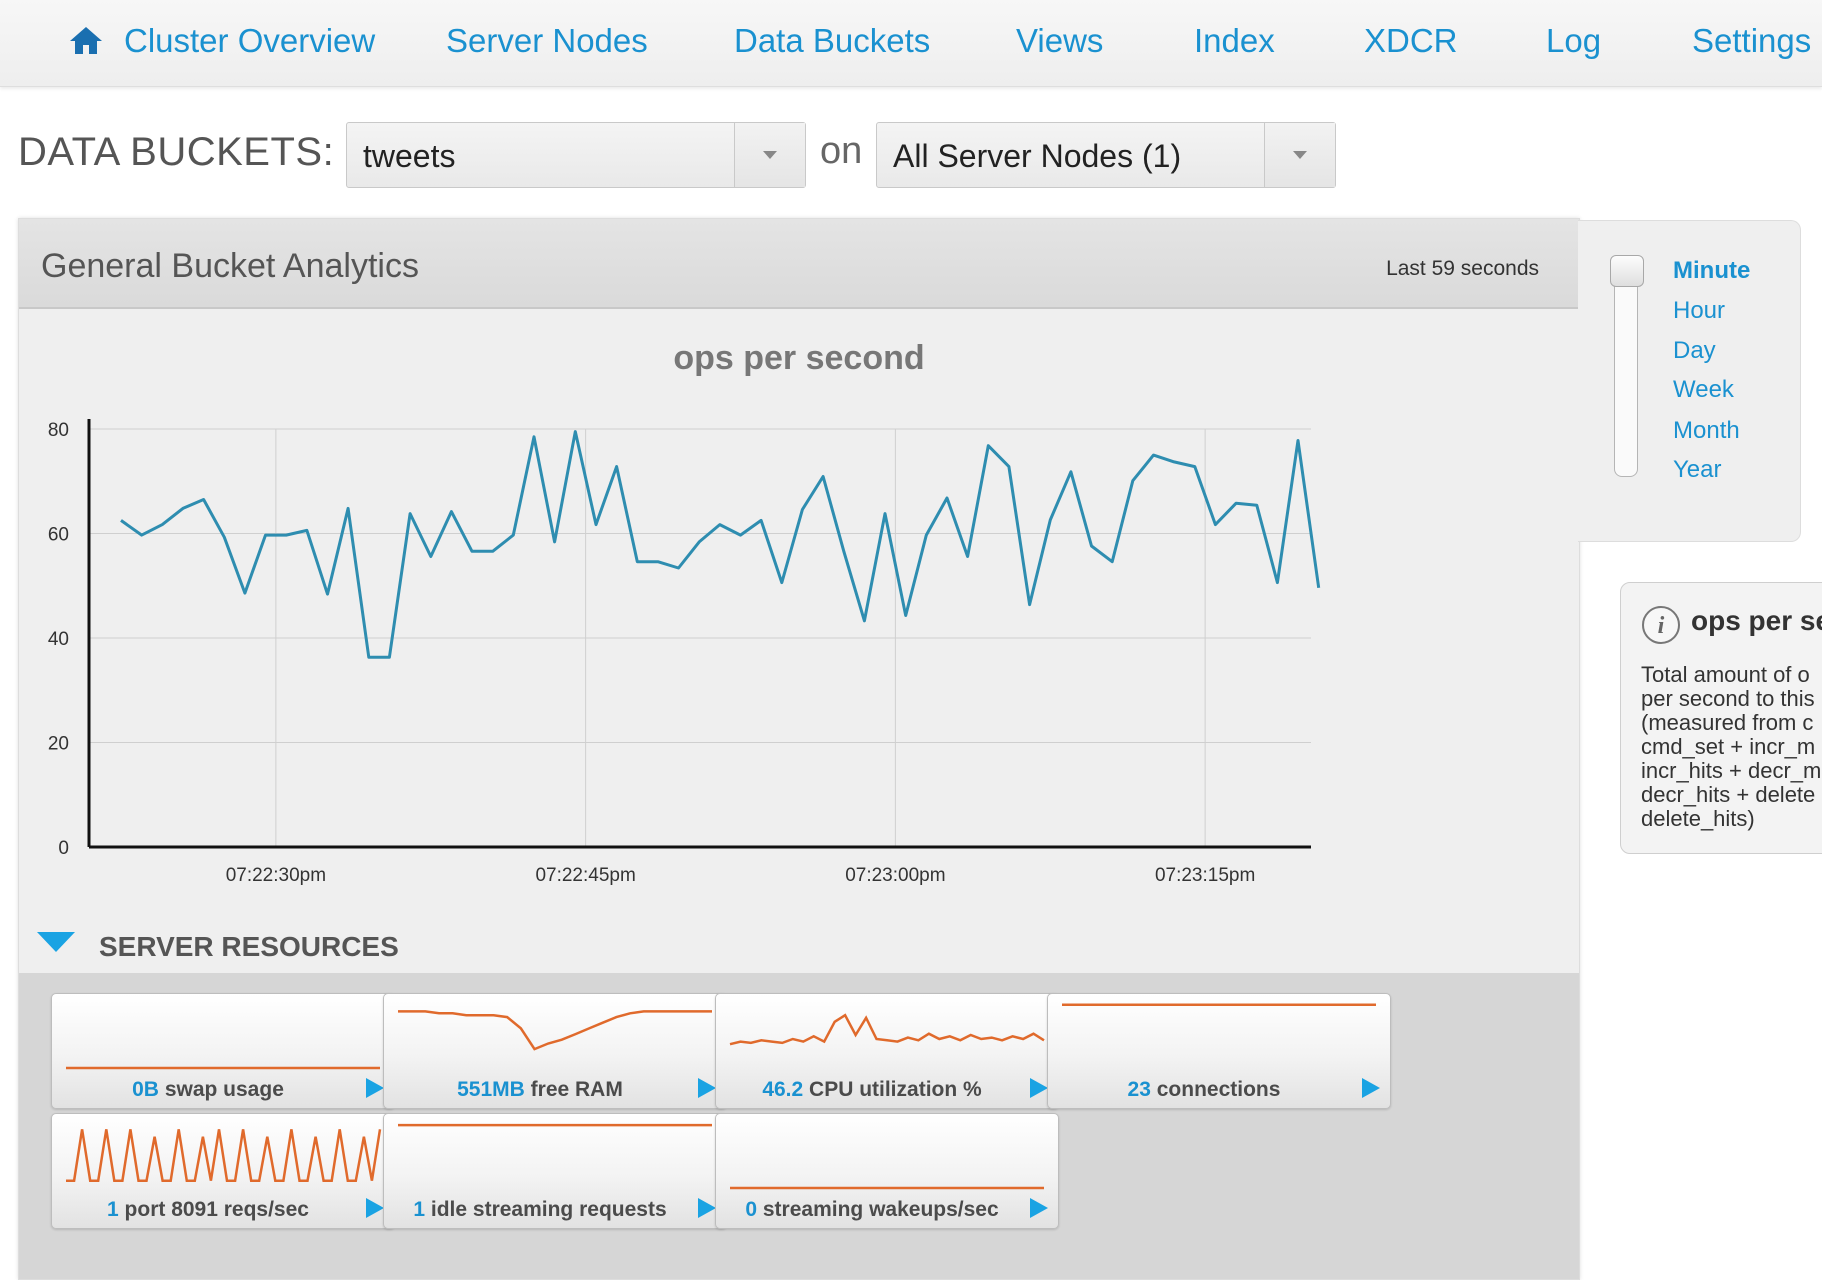  I want to click on zoom-option-day: Day, so click(1694, 350).